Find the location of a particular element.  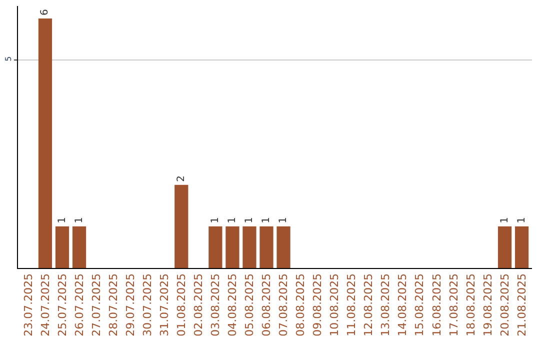

x-tick-label: 05.08.2025 is located at coordinates (249, 304).